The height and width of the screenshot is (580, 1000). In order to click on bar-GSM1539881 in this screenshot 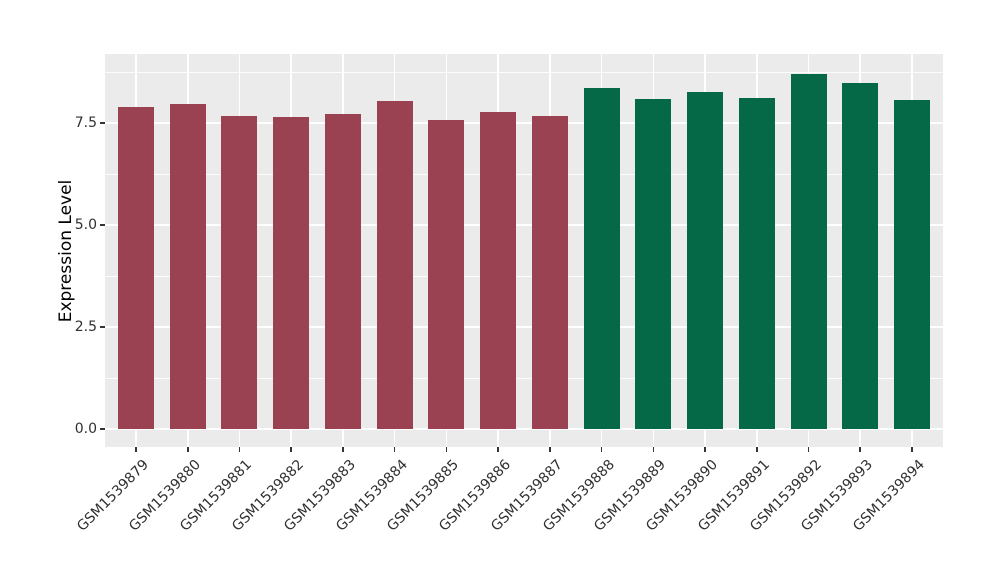, I will do `click(239, 272)`.